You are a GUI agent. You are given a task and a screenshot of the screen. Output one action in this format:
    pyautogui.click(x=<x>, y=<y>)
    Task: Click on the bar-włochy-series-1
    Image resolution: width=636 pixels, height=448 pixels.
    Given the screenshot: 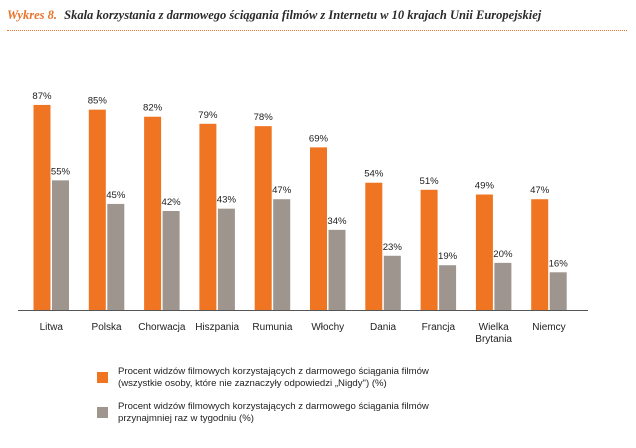 What is the action you would take?
    pyautogui.click(x=318, y=228)
    